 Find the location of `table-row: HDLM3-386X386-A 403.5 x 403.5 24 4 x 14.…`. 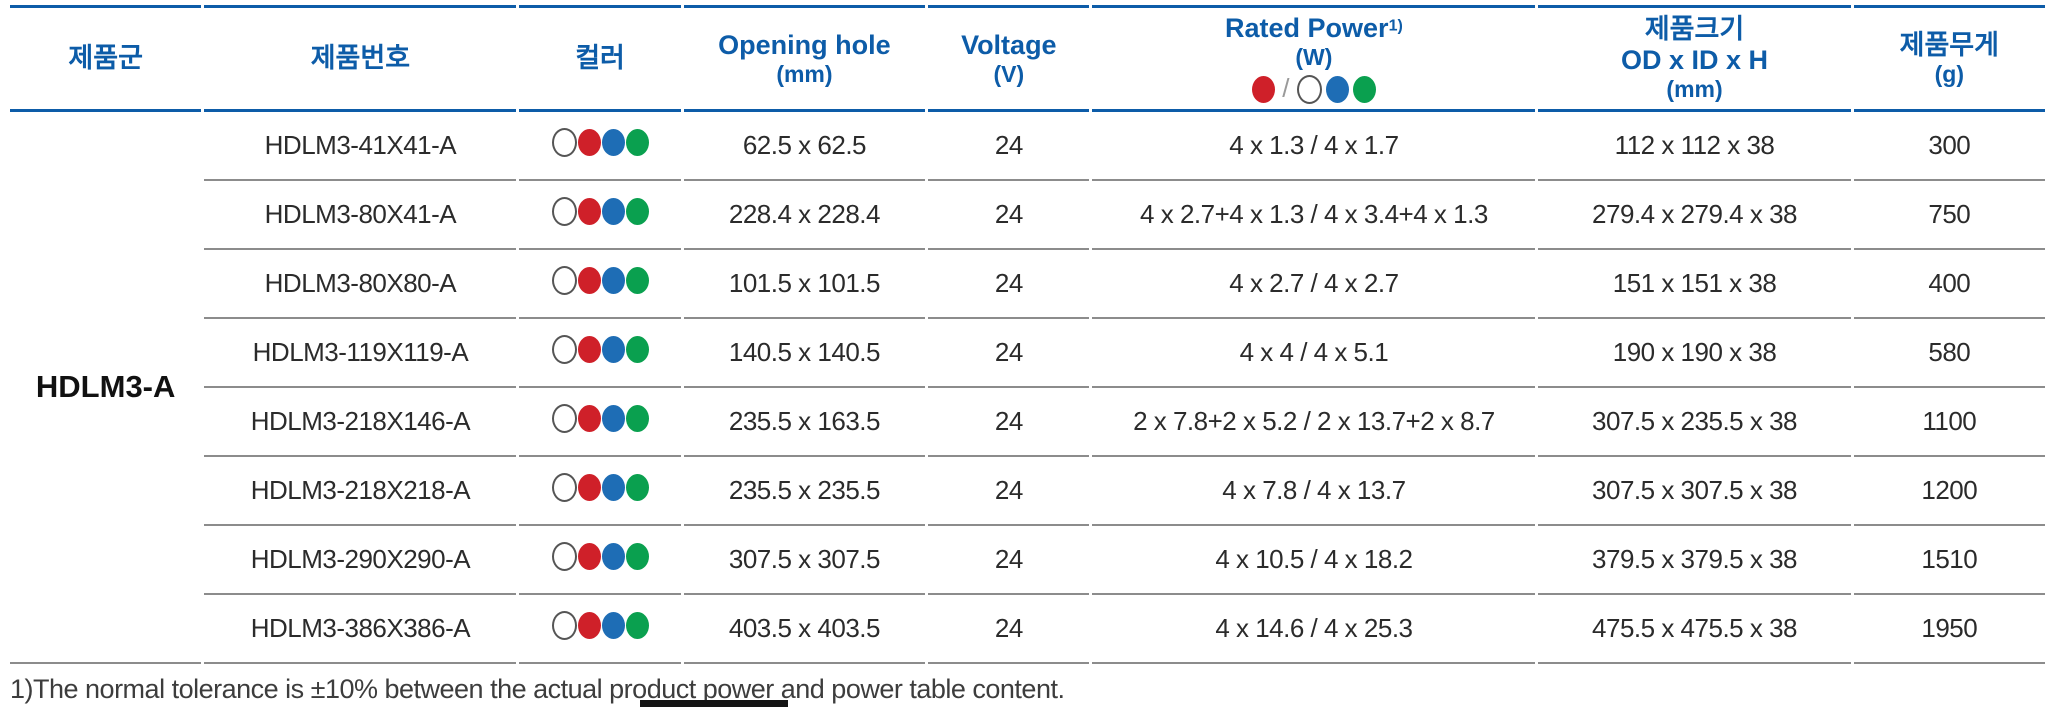

table-row: HDLM3-386X386-A 403.5 x 403.5 24 4 x 14.… is located at coordinates (1027, 629).